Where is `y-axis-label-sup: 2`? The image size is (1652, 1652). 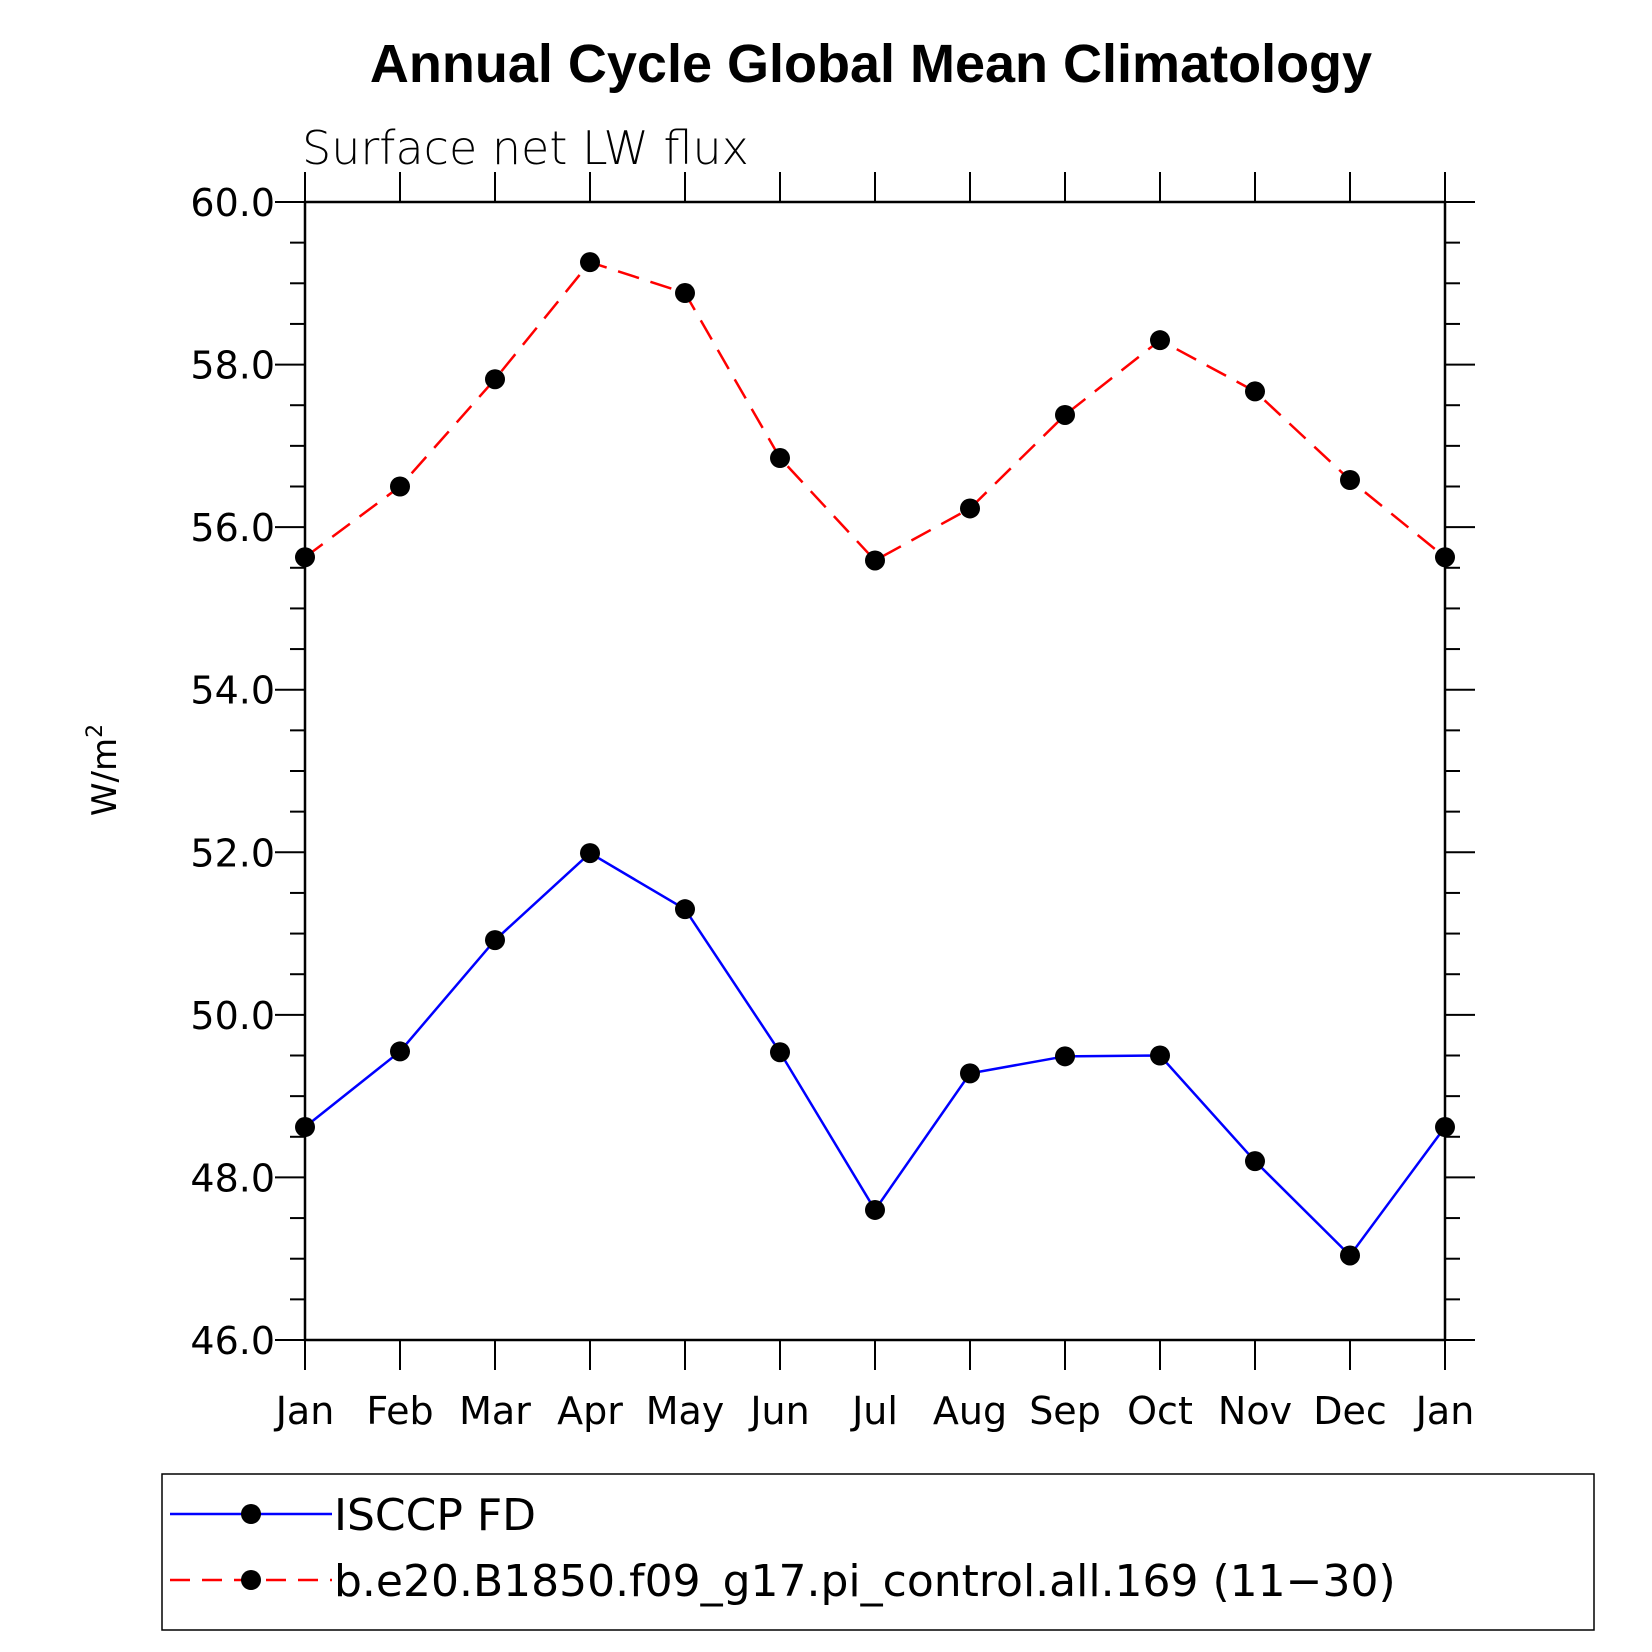
y-axis-label-sup: 2 is located at coordinates (95, 731).